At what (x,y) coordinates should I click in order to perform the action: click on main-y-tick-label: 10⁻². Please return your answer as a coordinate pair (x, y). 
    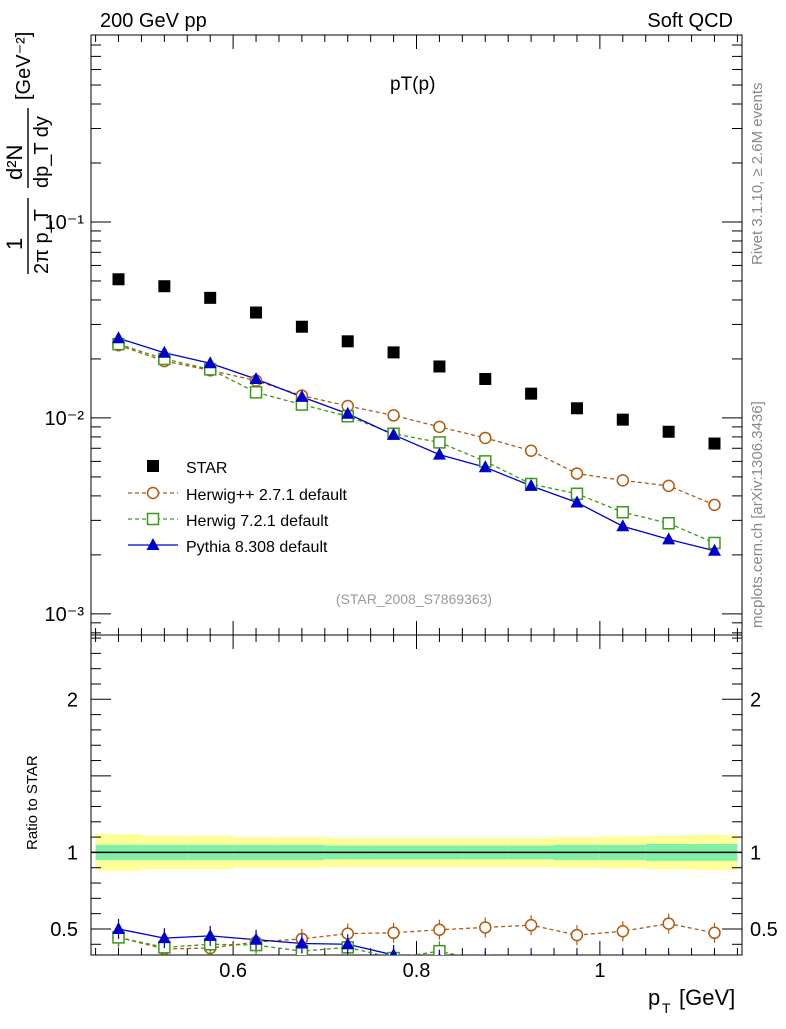
    Looking at the image, I should click on (65, 419).